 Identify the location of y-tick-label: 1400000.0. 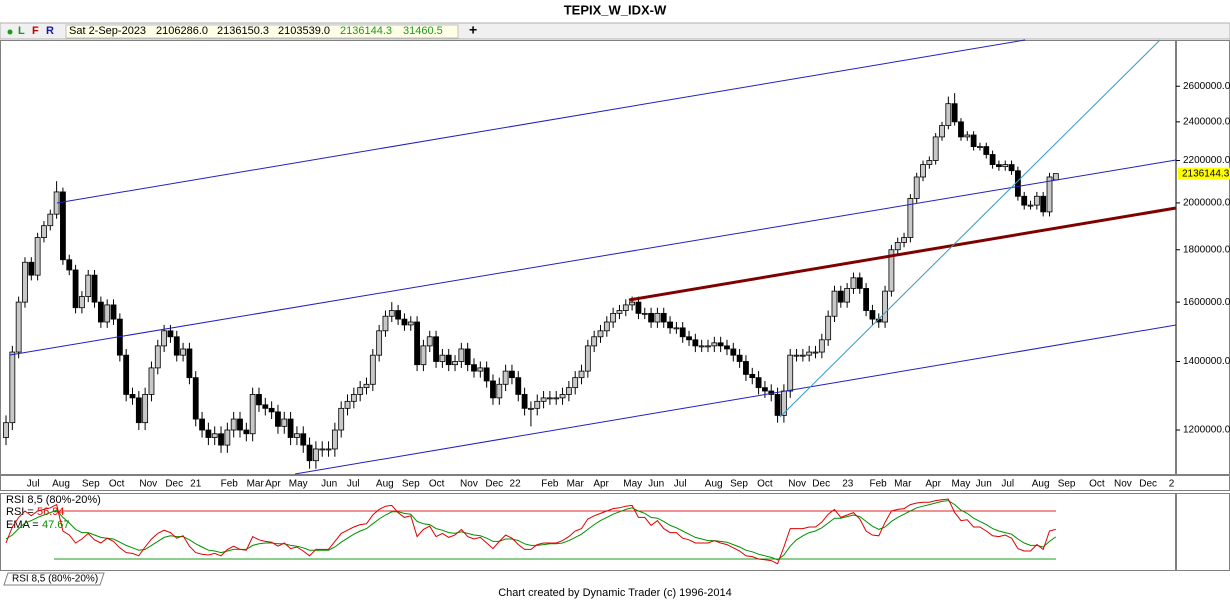
(1206, 361).